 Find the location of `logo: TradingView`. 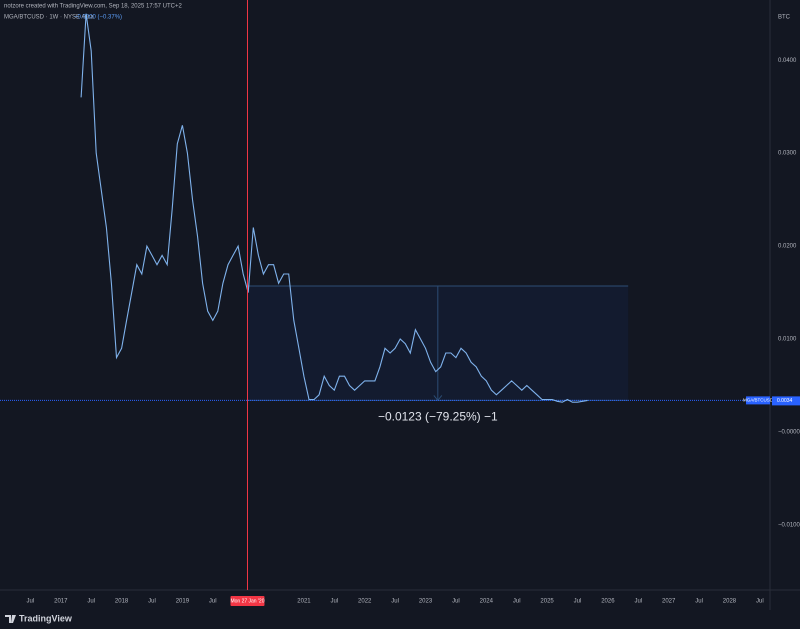

logo: TradingView is located at coordinates (39, 618).